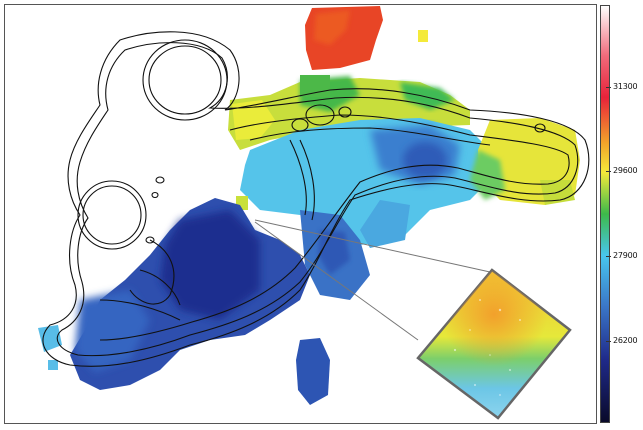 This screenshot has width=643, height=430. What do you see at coordinates (625, 170) in the screenshot?
I see `colorbar-label-29600: 29600` at bounding box center [625, 170].